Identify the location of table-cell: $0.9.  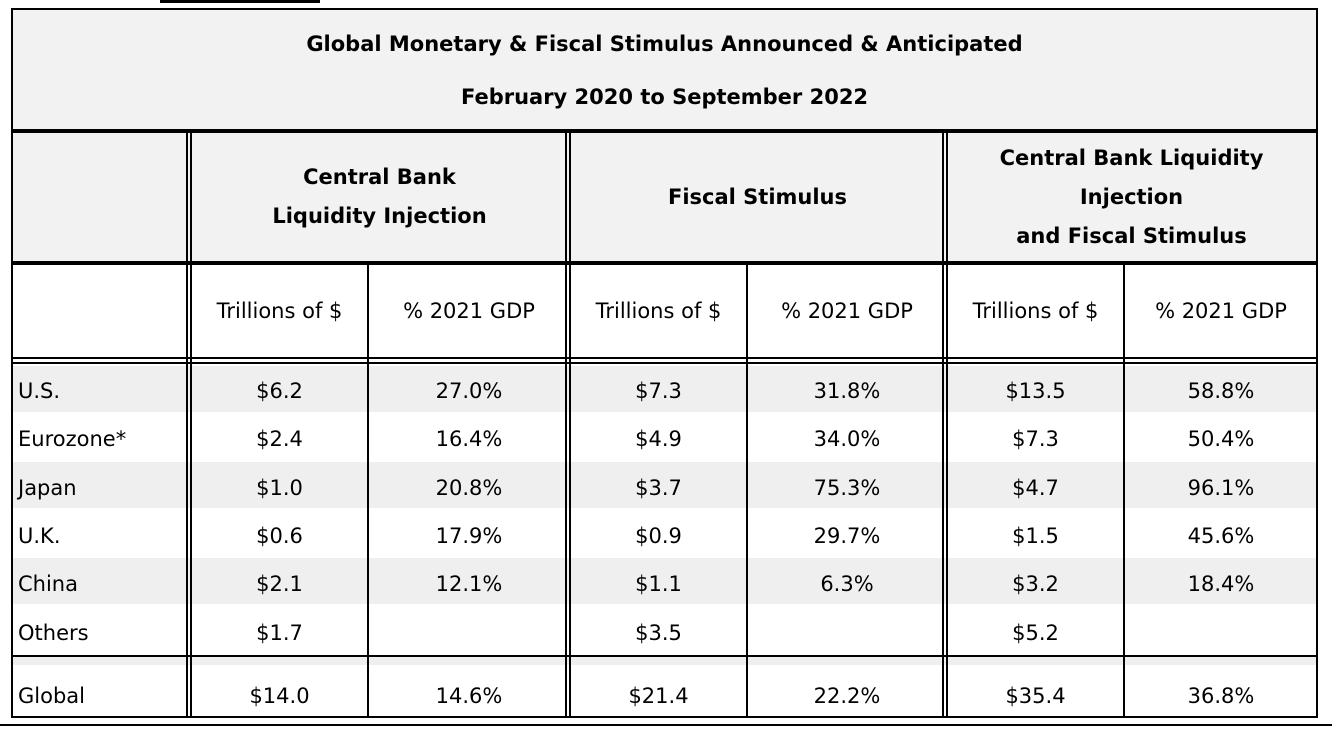
(658, 535).